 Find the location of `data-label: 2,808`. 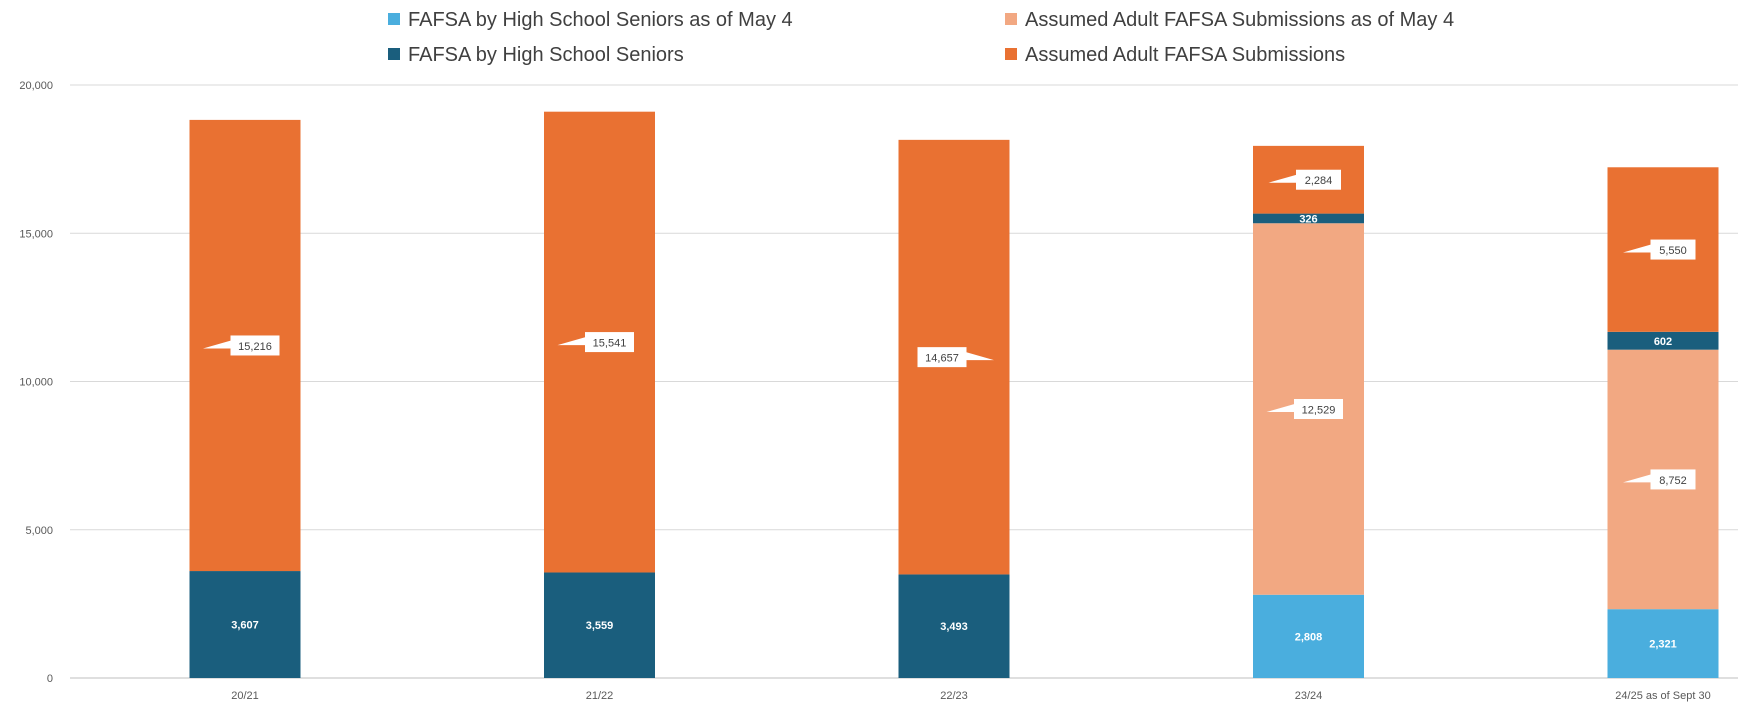

data-label: 2,808 is located at coordinates (1309, 637).